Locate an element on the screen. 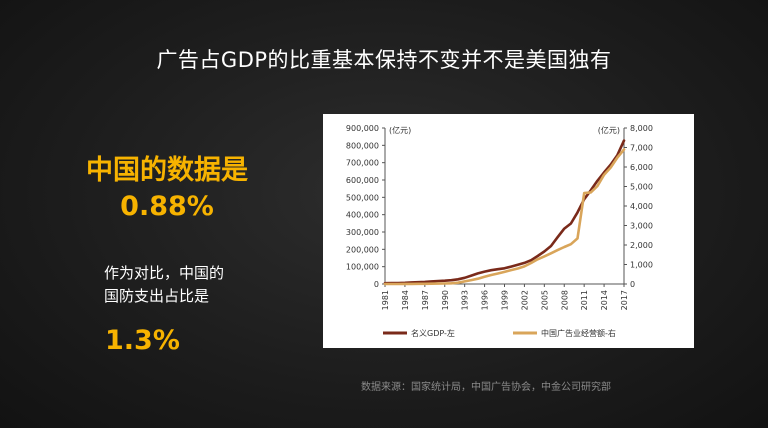 The width and height of the screenshot is (768, 428). left-tick-label: 200,000 is located at coordinates (362, 249).